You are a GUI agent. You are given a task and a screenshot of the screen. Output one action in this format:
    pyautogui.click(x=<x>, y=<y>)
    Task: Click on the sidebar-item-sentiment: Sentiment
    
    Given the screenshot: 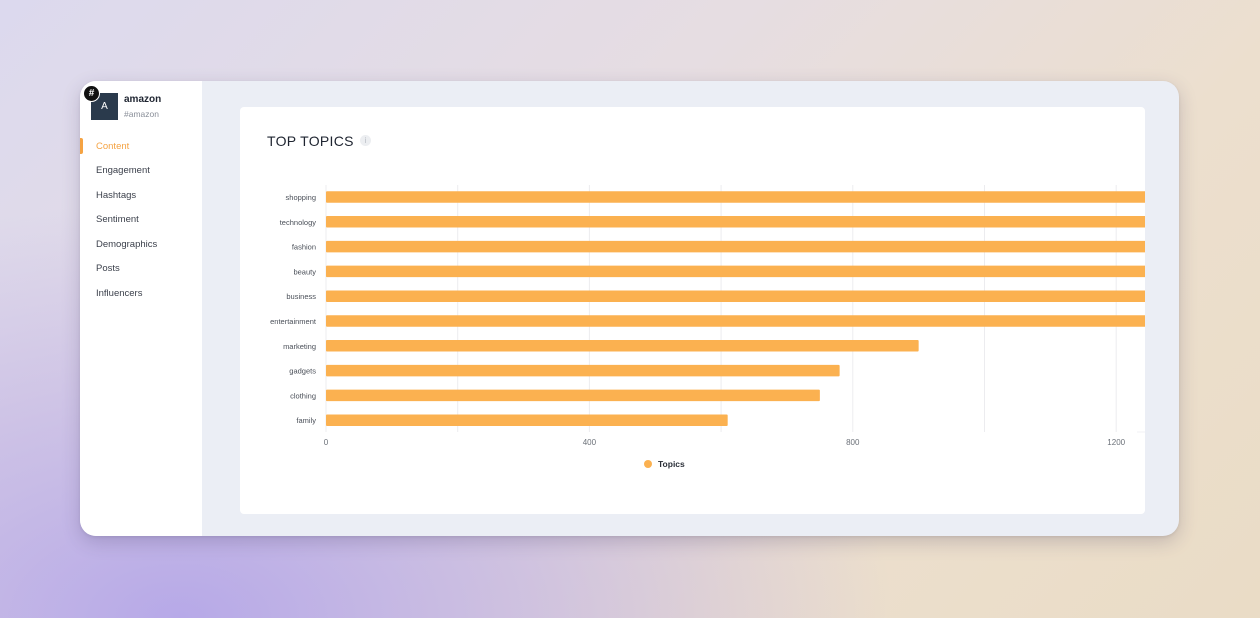 What is the action you would take?
    pyautogui.click(x=117, y=219)
    